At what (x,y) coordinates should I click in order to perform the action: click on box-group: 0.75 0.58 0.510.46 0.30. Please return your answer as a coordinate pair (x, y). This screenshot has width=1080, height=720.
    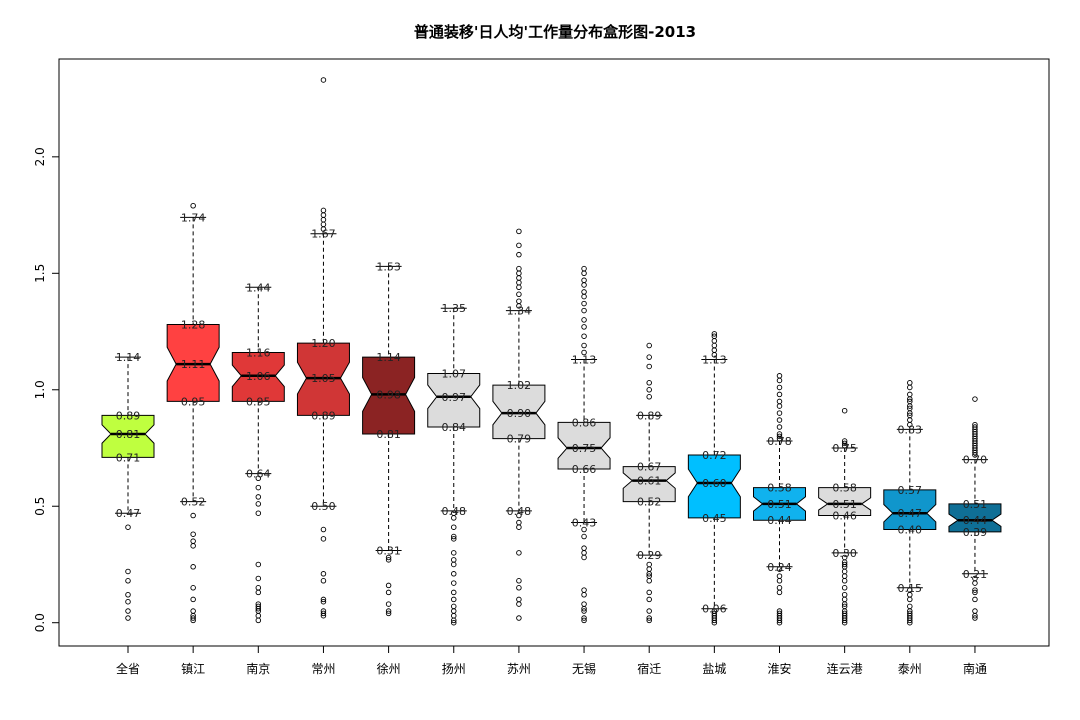
    Looking at the image, I should click on (845, 516).